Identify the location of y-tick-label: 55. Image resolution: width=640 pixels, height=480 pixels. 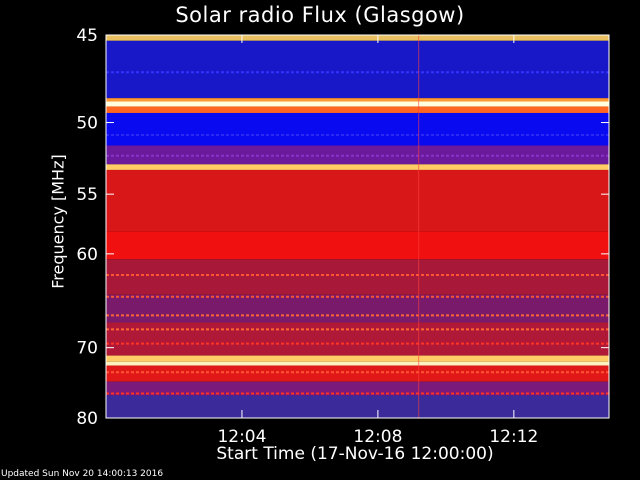
(87, 195).